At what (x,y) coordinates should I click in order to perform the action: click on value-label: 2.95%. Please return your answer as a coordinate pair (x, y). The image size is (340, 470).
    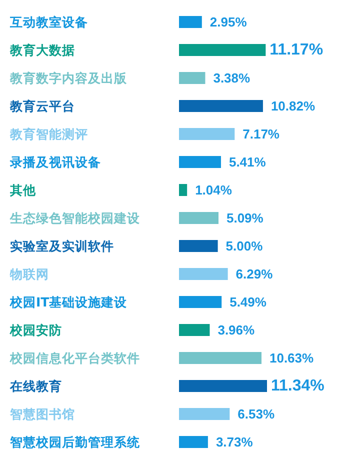
    Looking at the image, I should click on (228, 22).